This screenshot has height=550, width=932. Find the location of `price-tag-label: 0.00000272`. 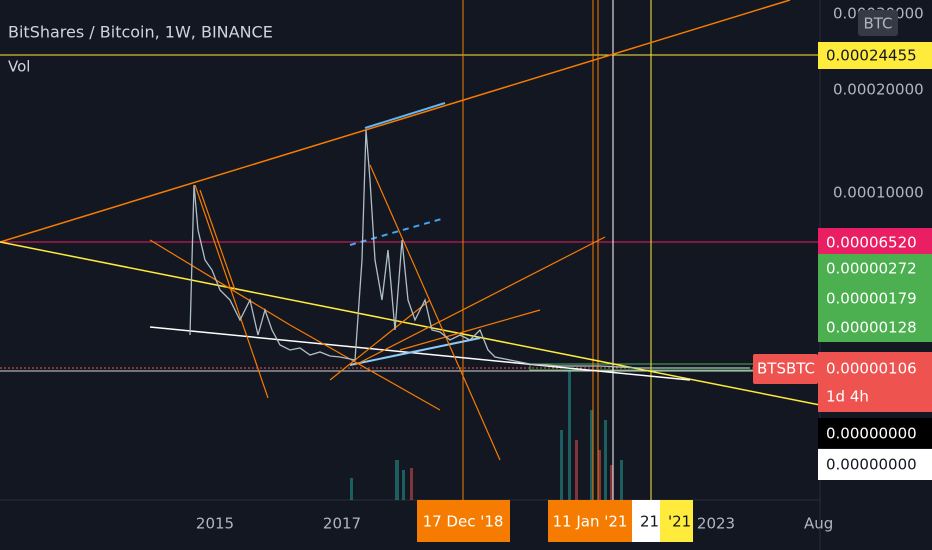

price-tag-label: 0.00000272 is located at coordinates (871, 269).